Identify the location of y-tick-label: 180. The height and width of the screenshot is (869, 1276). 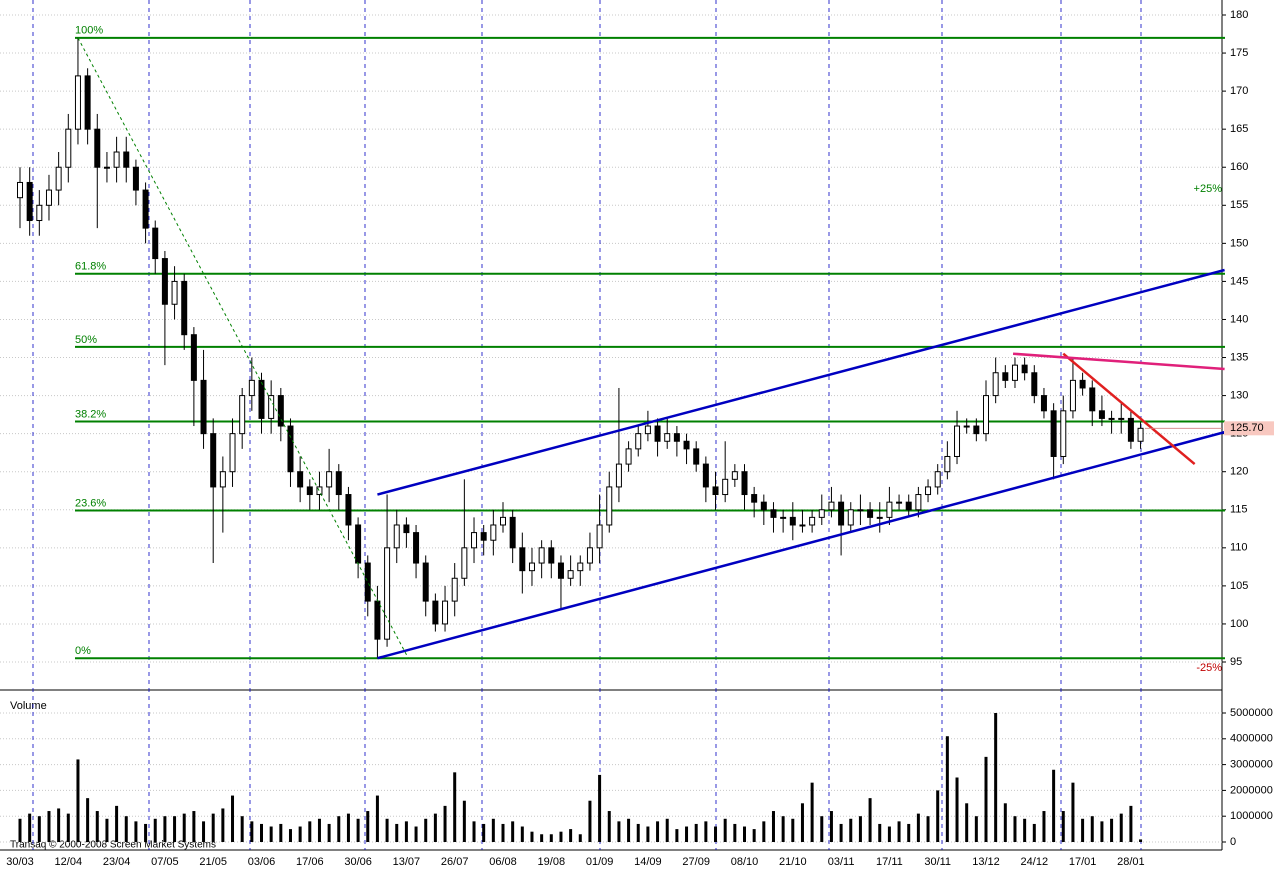
(1239, 15).